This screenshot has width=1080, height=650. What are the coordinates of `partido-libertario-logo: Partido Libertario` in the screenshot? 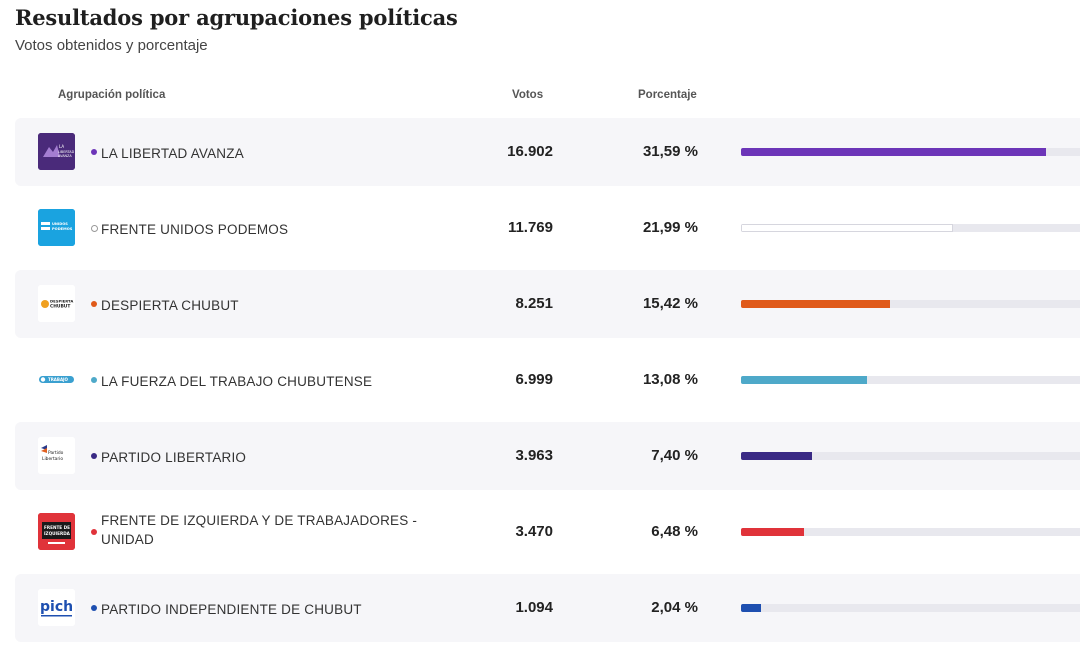 It's located at (56, 455).